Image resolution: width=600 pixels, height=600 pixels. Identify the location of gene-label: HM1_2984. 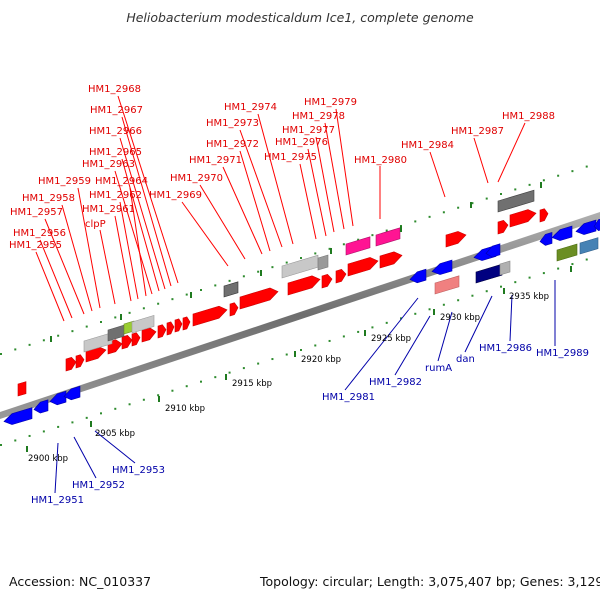
(427, 145).